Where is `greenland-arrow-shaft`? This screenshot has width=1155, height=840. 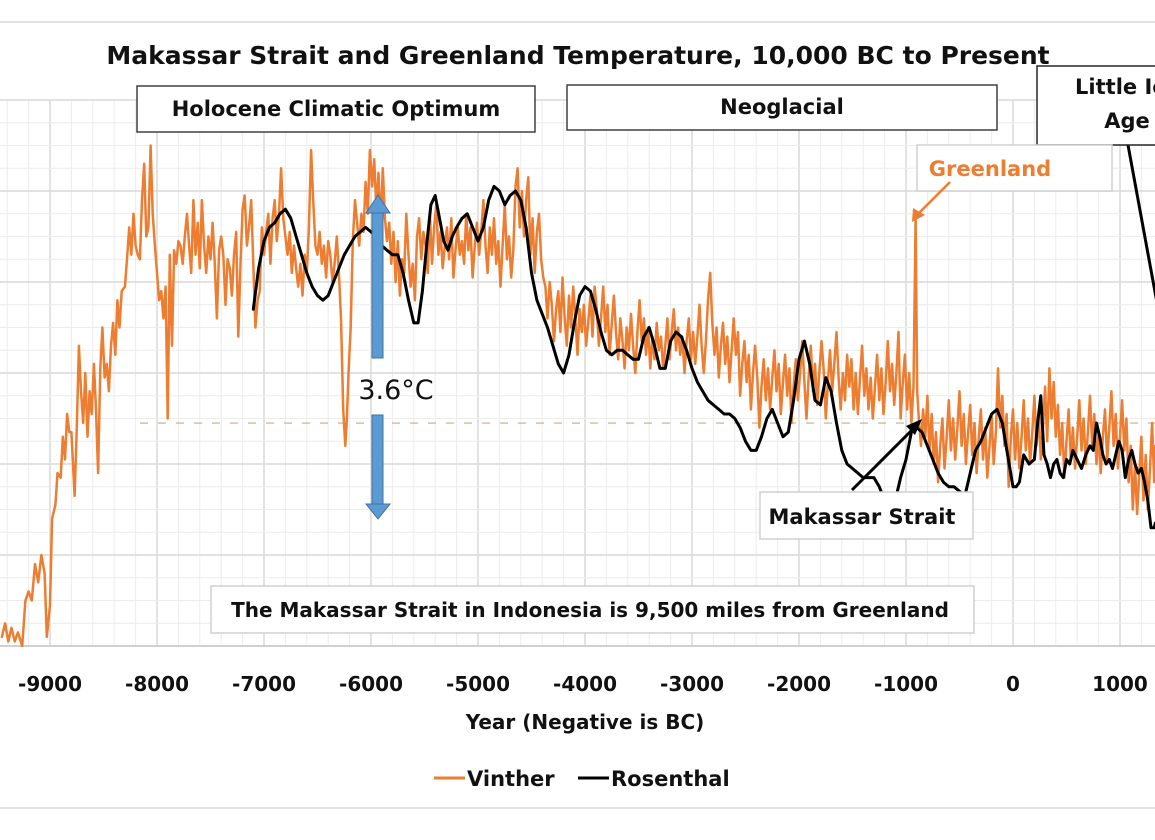 greenland-arrow-shaft is located at coordinates (934, 198).